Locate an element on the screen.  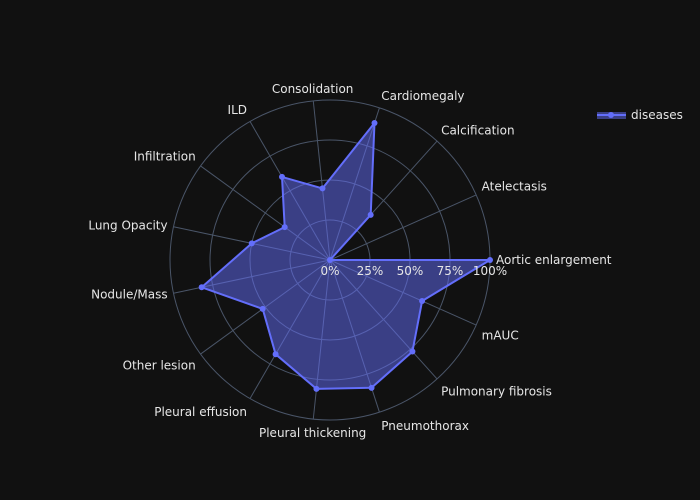
legend: diseases is located at coordinates (640, 115).